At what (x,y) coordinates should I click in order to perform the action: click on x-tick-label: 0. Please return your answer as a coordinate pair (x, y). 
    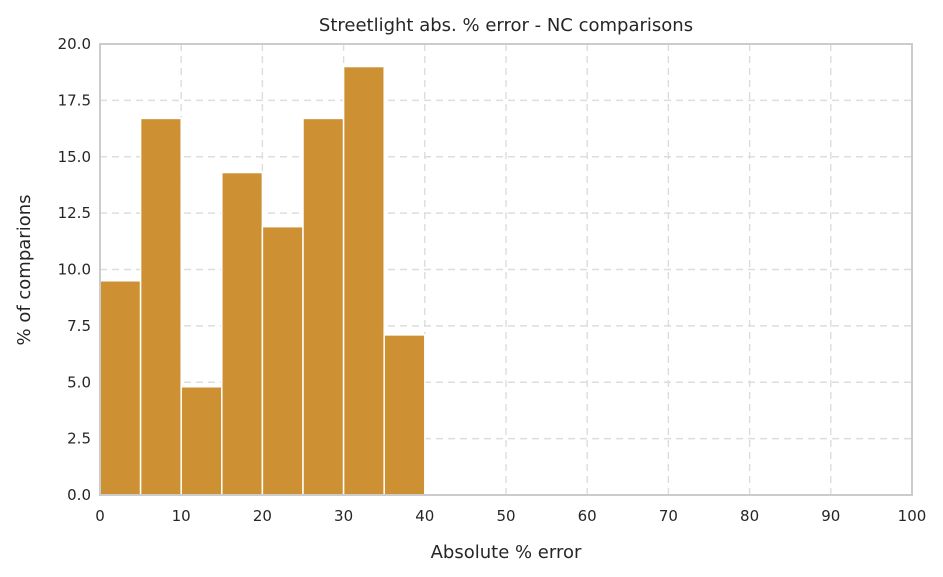
    Looking at the image, I should click on (100, 516).